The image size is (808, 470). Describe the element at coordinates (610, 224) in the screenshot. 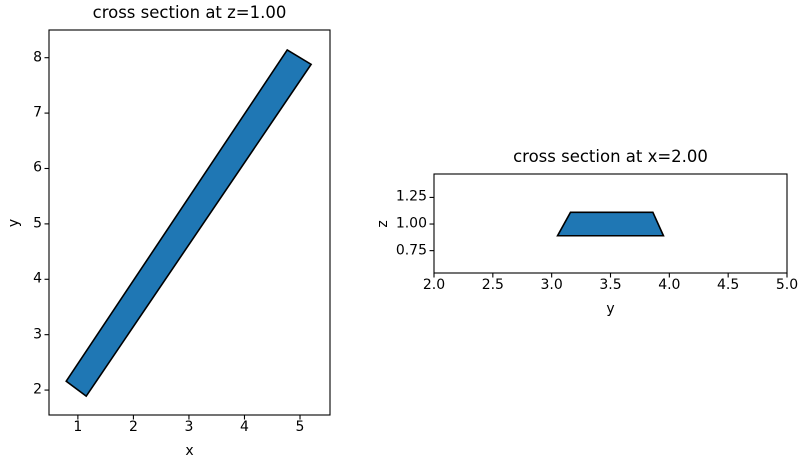

I see `beam-cross-section-polygon` at that location.